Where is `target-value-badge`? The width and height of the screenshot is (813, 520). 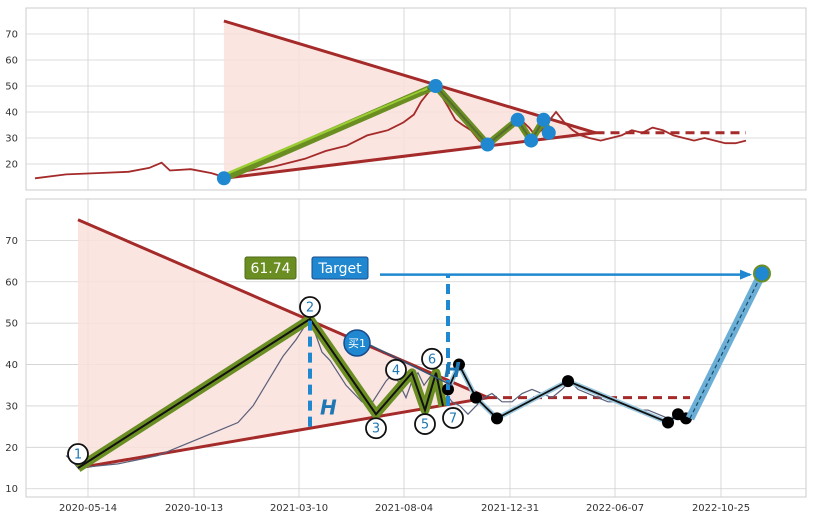
target-value-badge is located at coordinates (270, 268).